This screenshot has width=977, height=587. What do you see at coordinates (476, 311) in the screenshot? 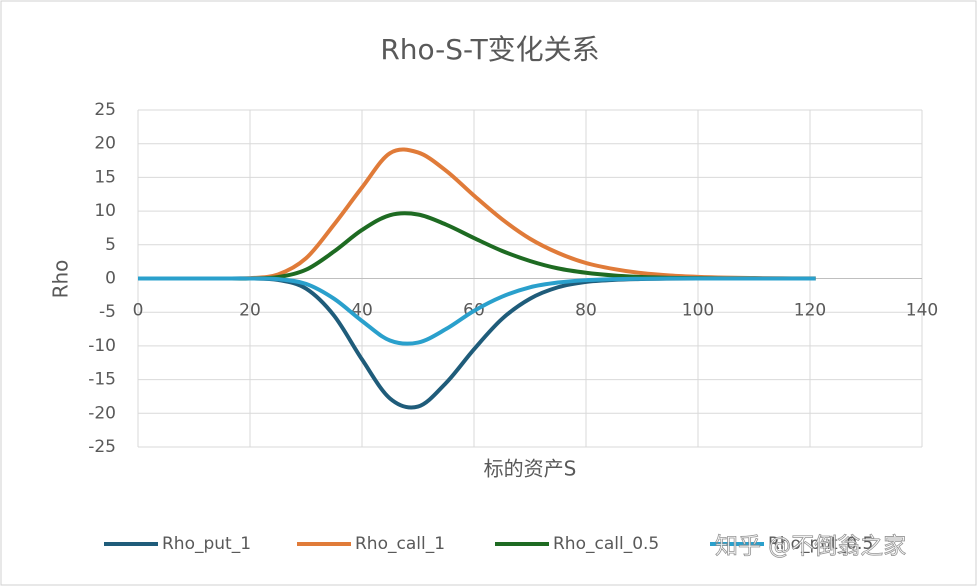
I see `series-line` at bounding box center [476, 311].